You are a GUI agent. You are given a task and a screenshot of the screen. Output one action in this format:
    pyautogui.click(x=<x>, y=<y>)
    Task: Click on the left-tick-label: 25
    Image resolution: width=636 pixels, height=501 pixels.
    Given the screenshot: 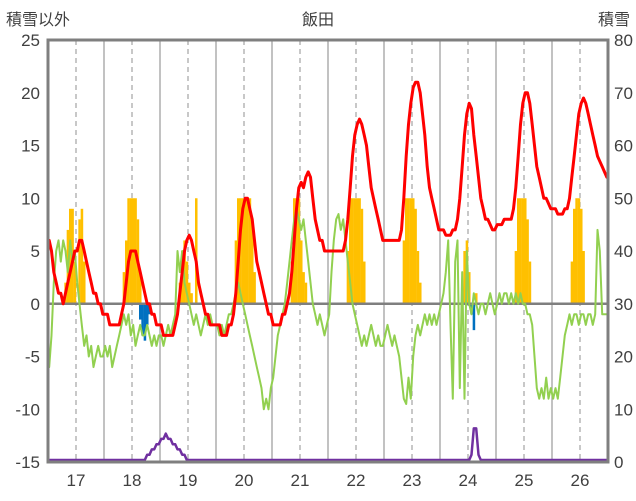 What is the action you would take?
    pyautogui.click(x=30, y=40)
    